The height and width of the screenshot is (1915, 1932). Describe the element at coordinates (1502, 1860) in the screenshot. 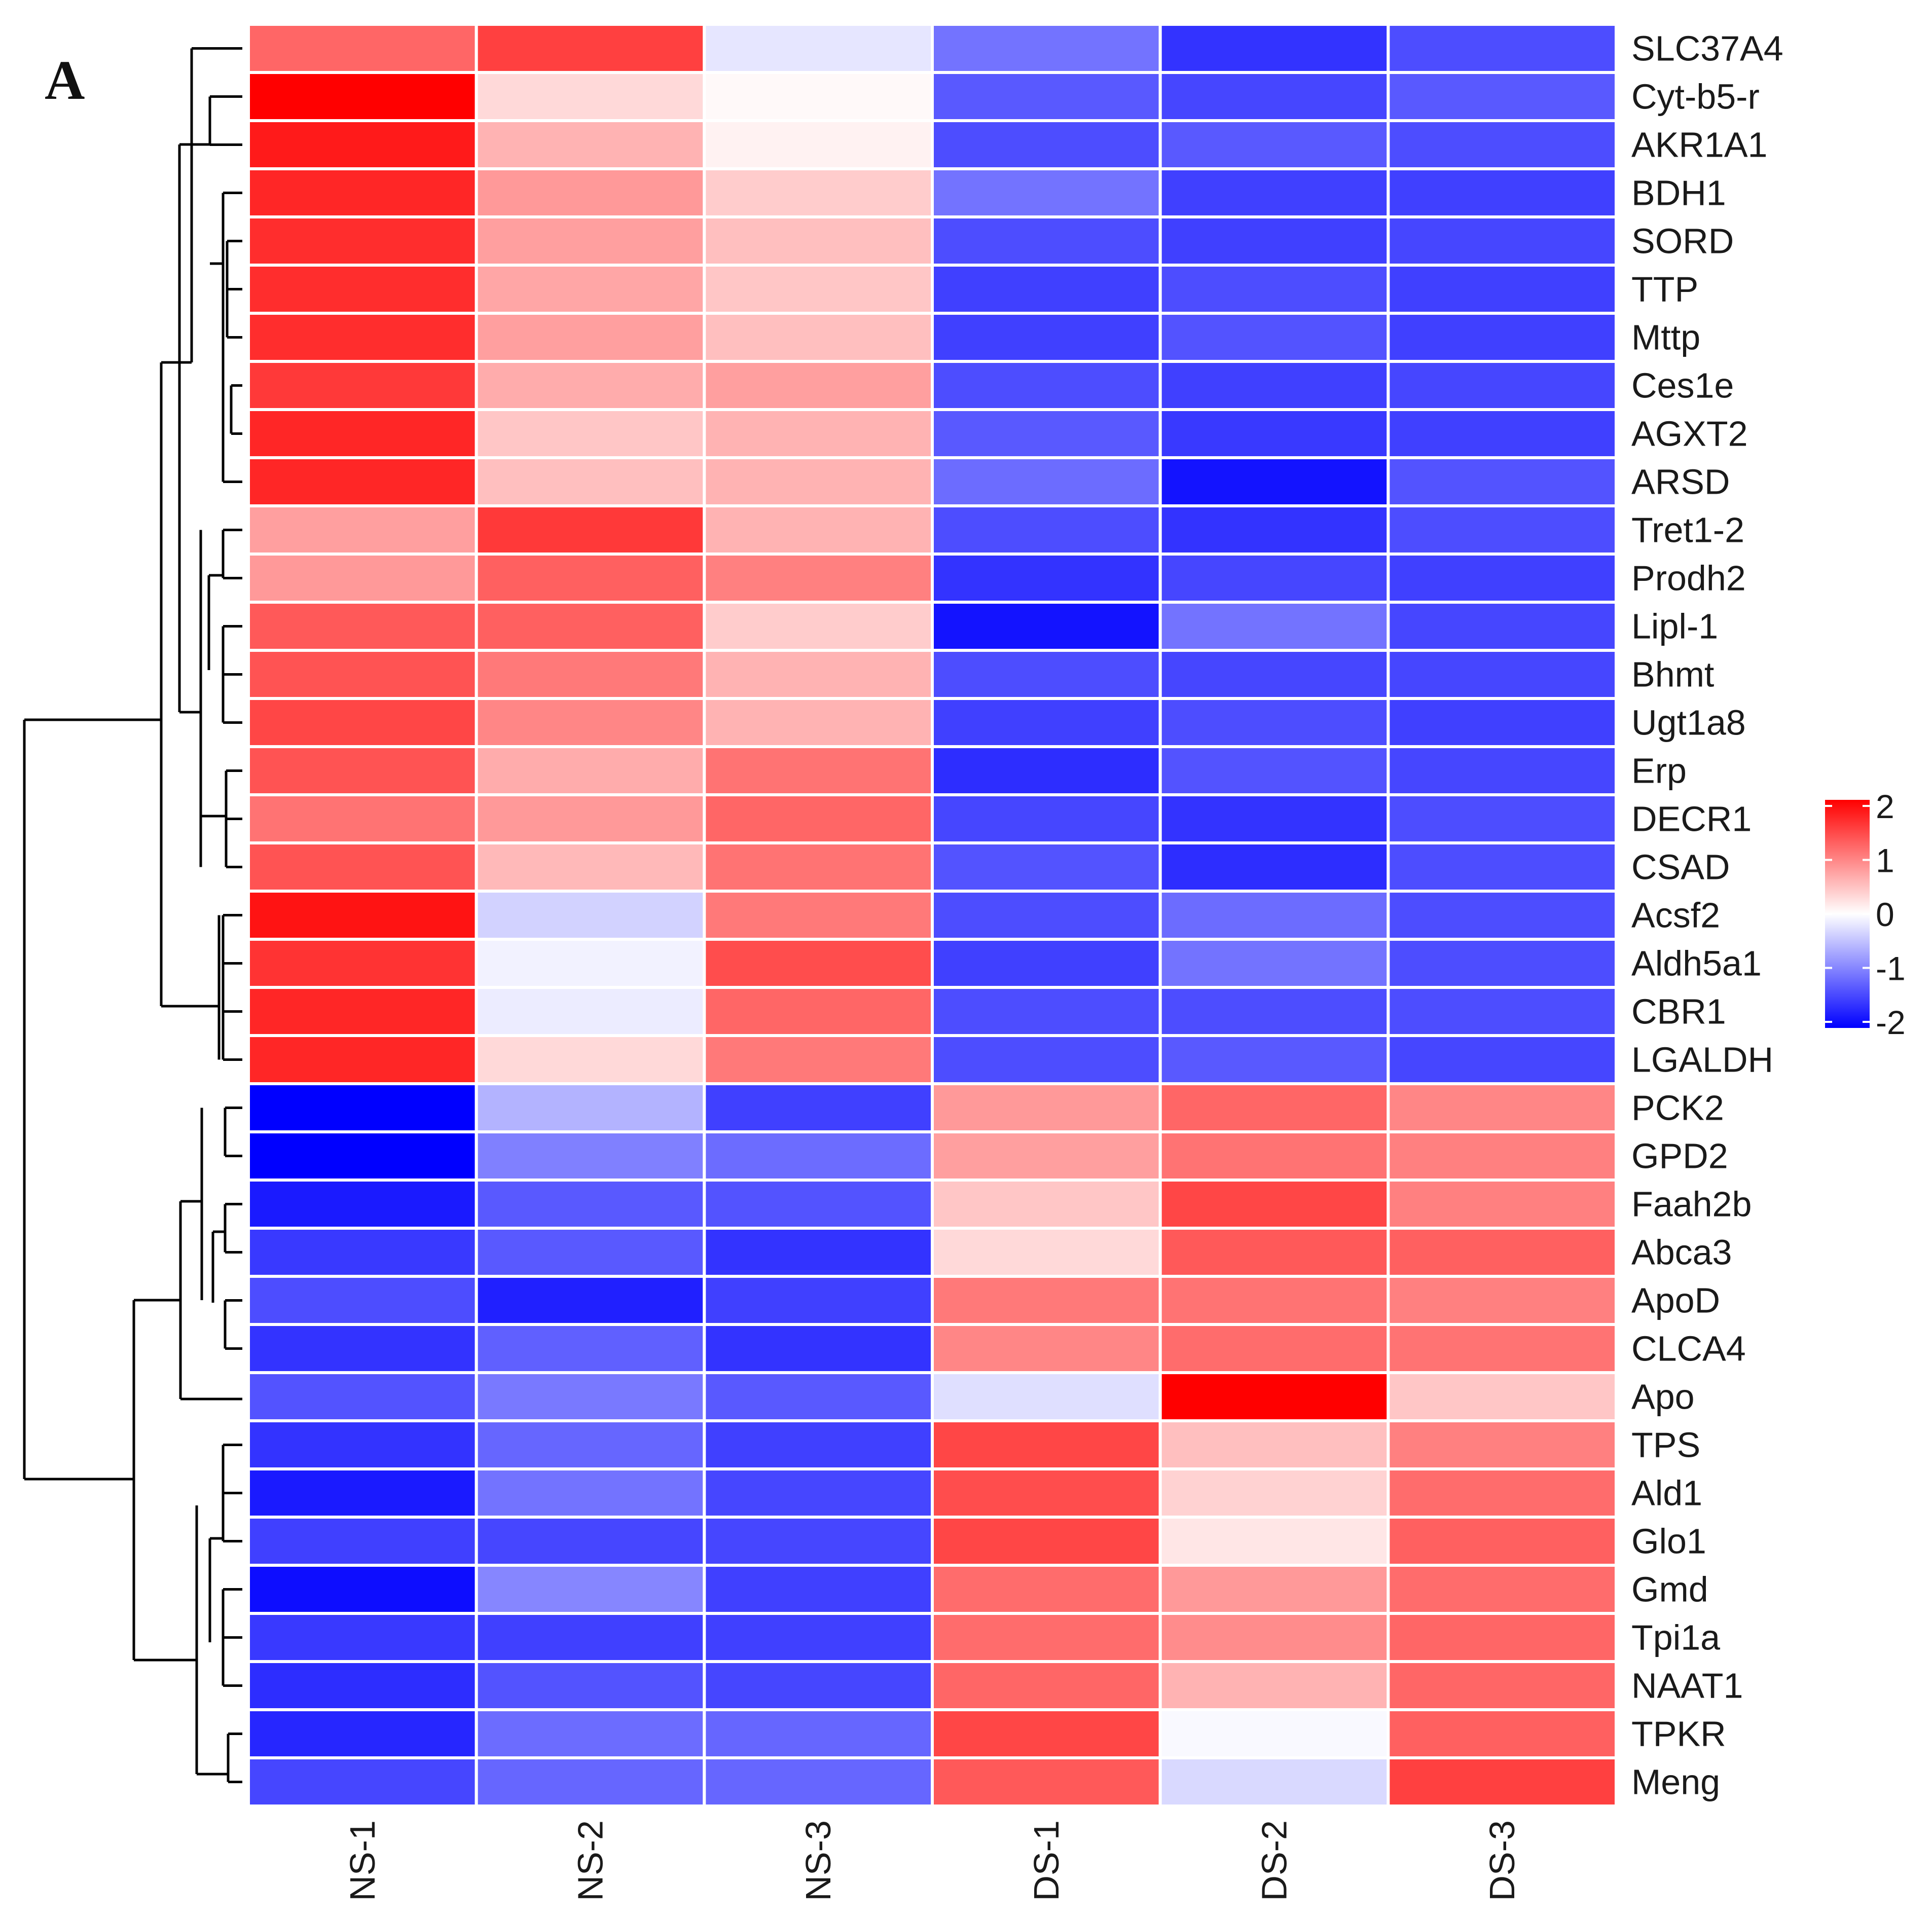

I see `column-label: DS-3` at that location.